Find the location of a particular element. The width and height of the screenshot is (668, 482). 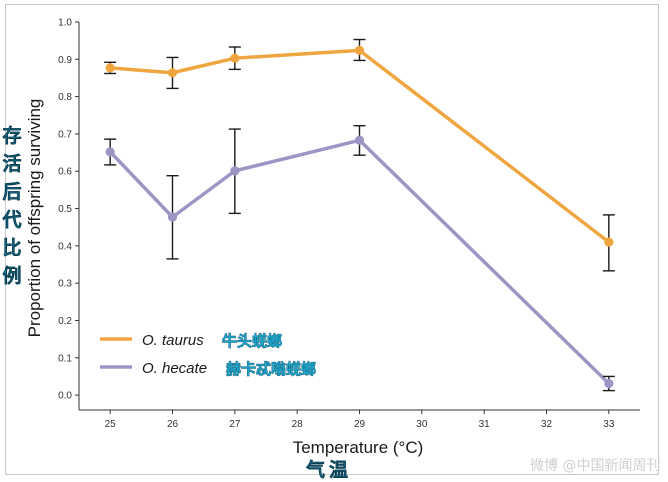

x-tick-label: 33 is located at coordinates (609, 424).